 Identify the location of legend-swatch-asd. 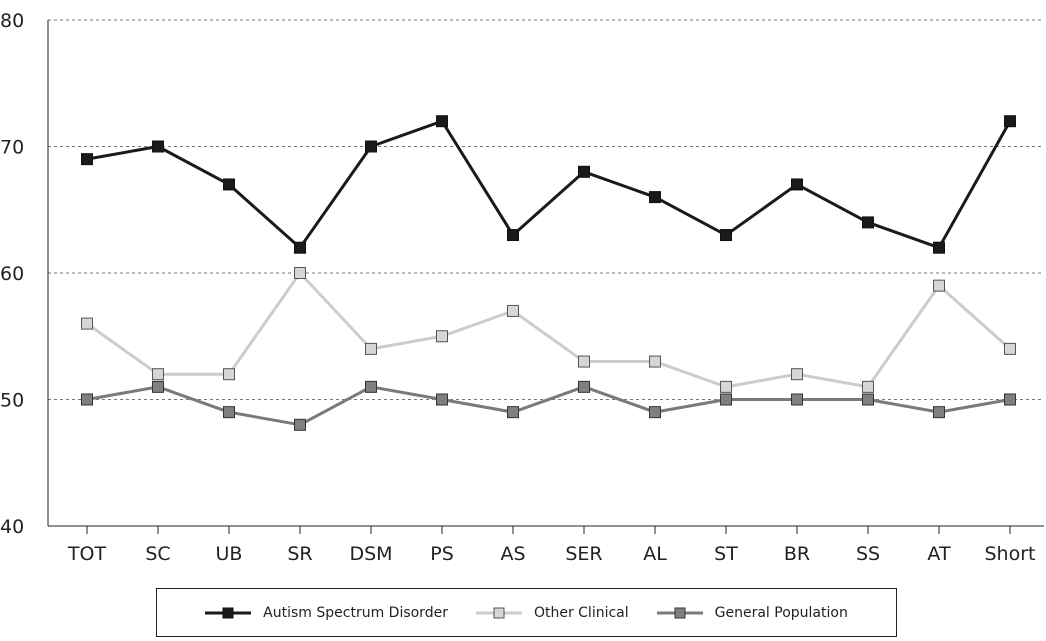
(228, 612).